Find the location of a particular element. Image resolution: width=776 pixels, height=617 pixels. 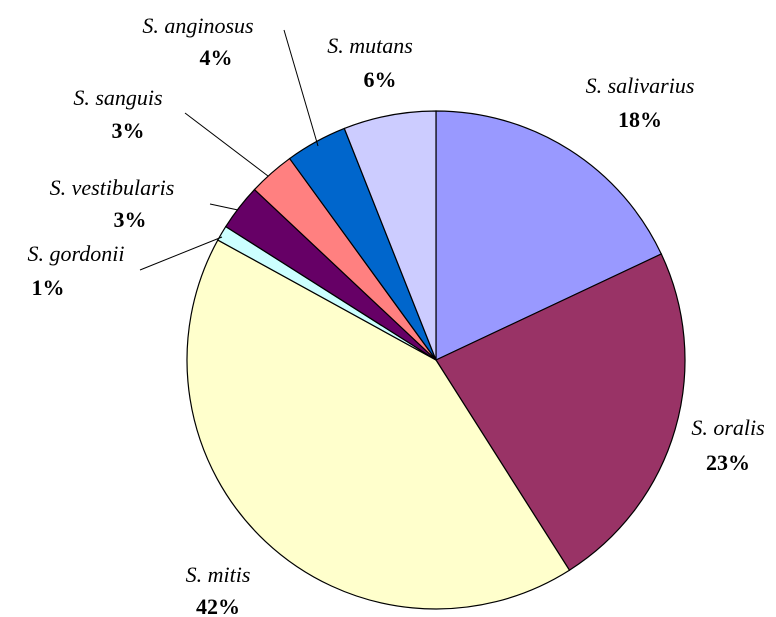

slice-value: 1% is located at coordinates (48, 287).